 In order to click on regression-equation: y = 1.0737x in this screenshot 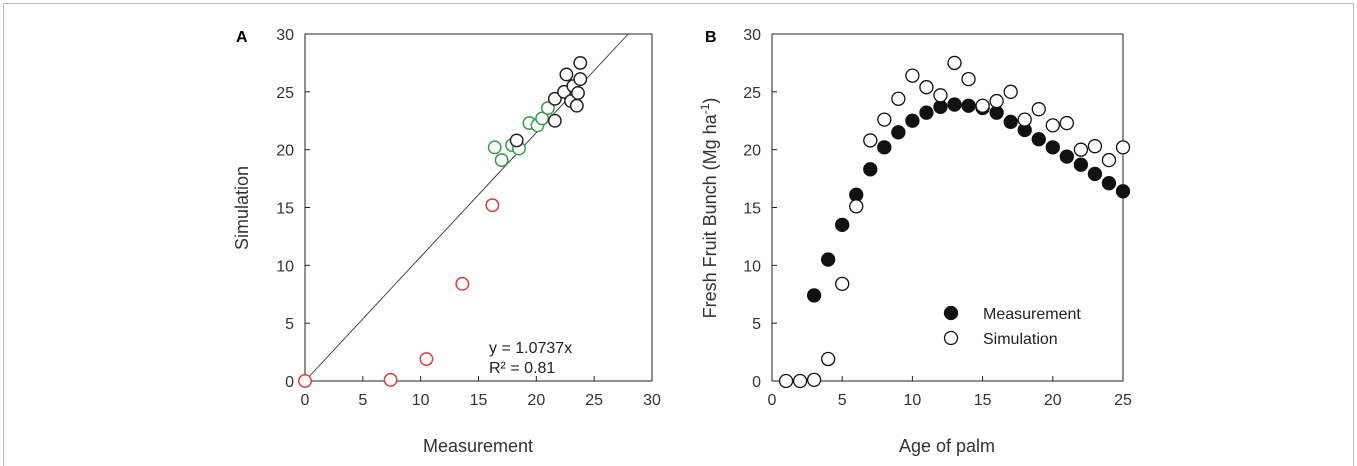, I will do `click(530, 348)`.